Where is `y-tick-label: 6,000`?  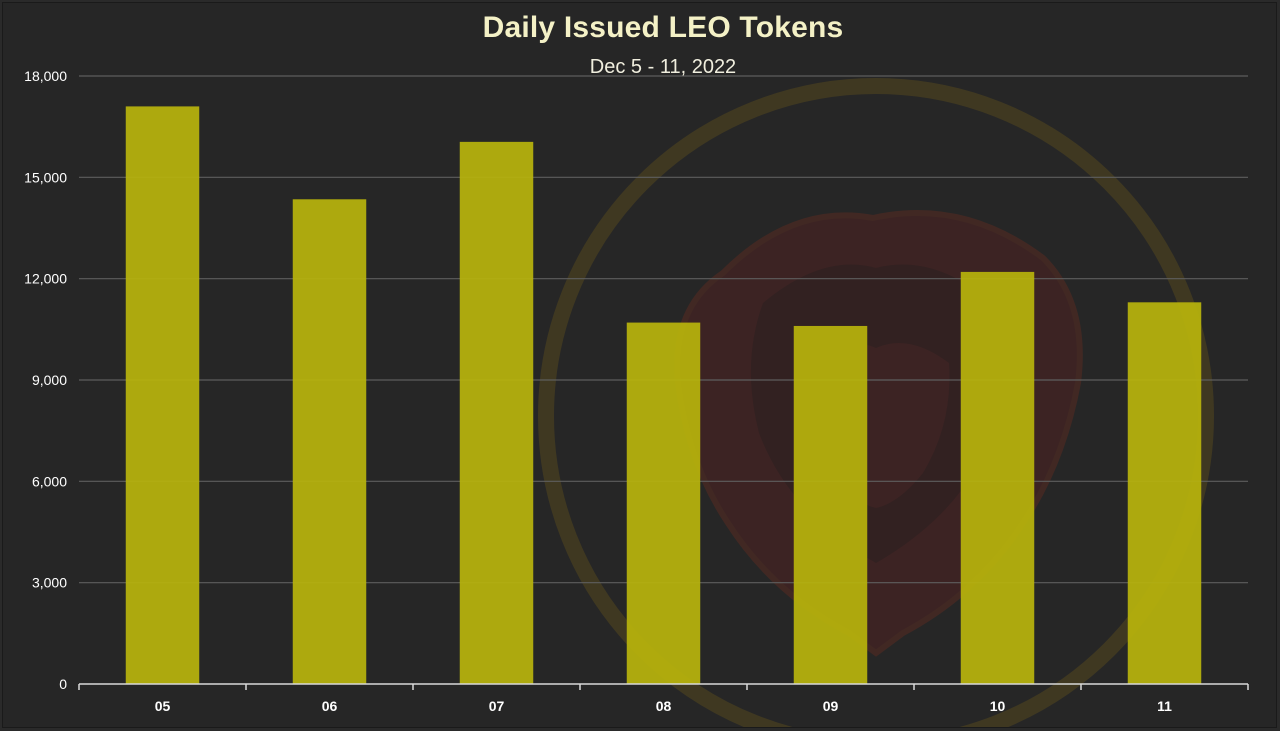 y-tick-label: 6,000 is located at coordinates (49, 481).